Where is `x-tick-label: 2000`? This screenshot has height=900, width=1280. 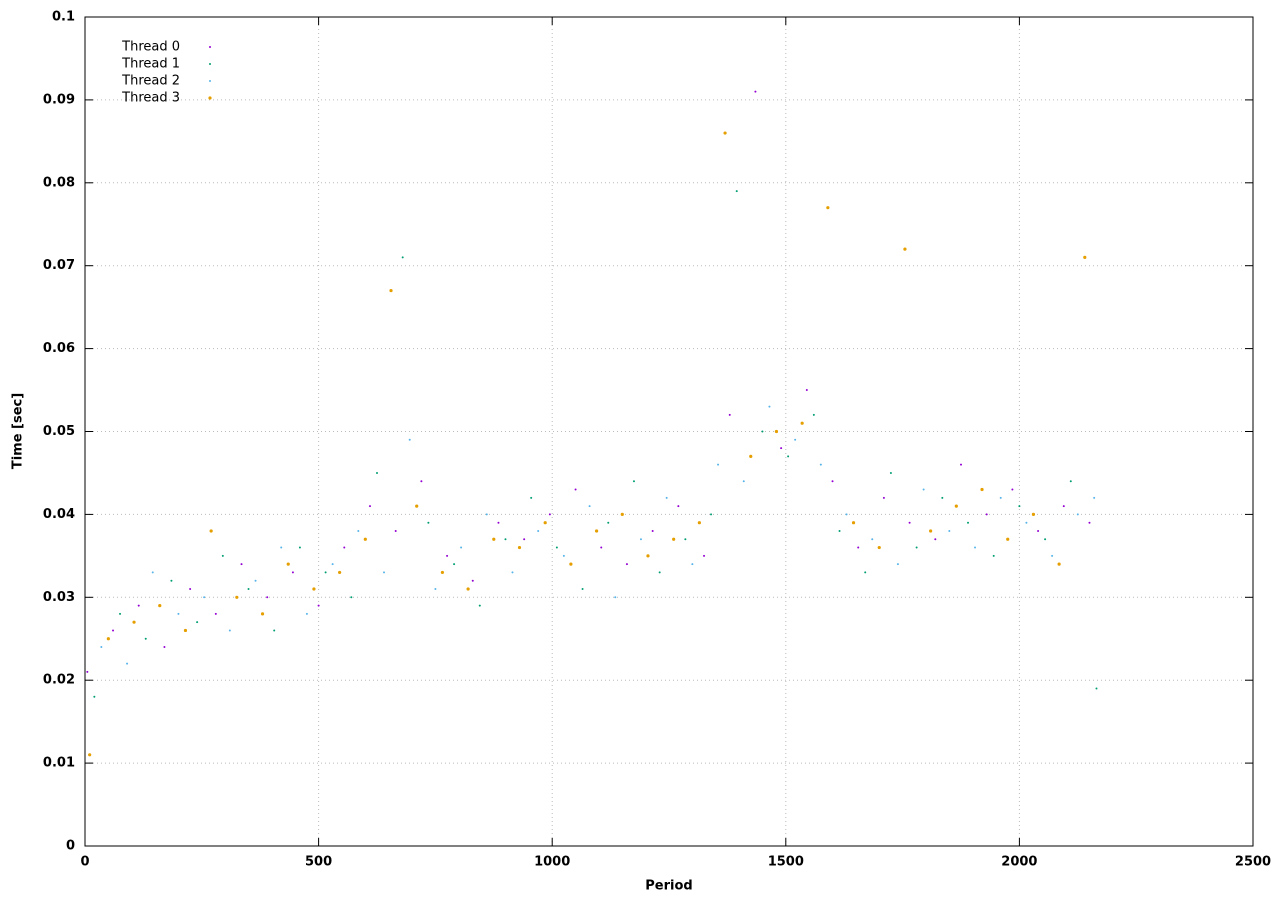 x-tick-label: 2000 is located at coordinates (1019, 862).